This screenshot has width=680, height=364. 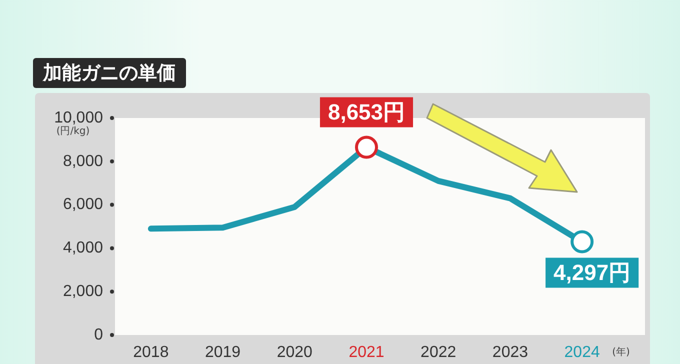 I want to click on x-tick-label: 2023, so click(x=510, y=353).